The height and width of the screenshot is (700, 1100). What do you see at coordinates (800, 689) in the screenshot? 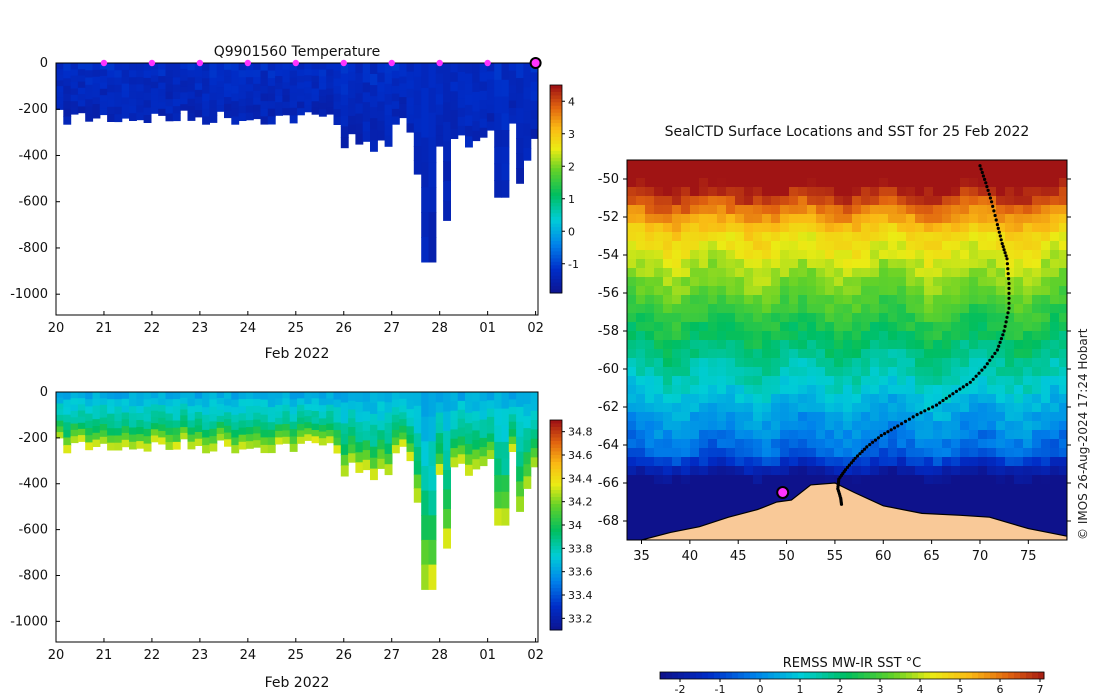
I see `sst-colorbar-tick-label: 1` at bounding box center [800, 689].